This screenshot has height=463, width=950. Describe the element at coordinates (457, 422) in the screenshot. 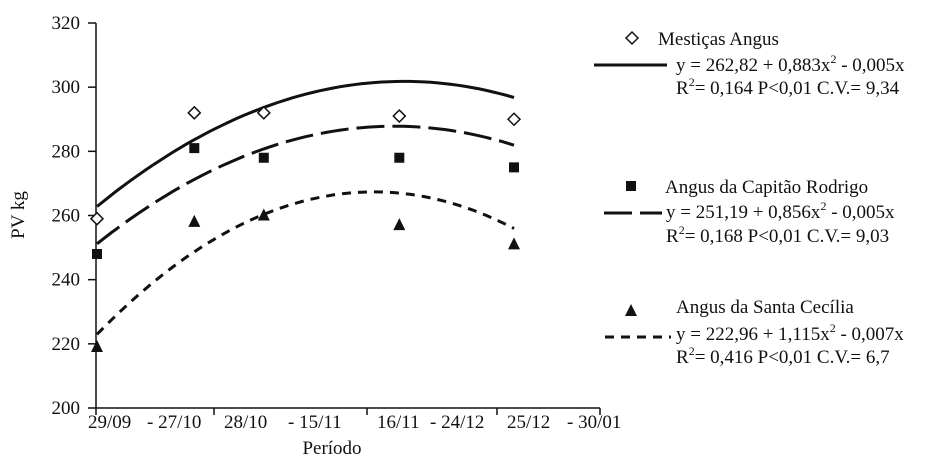

I see `x-tick-label: - 24/12` at that location.